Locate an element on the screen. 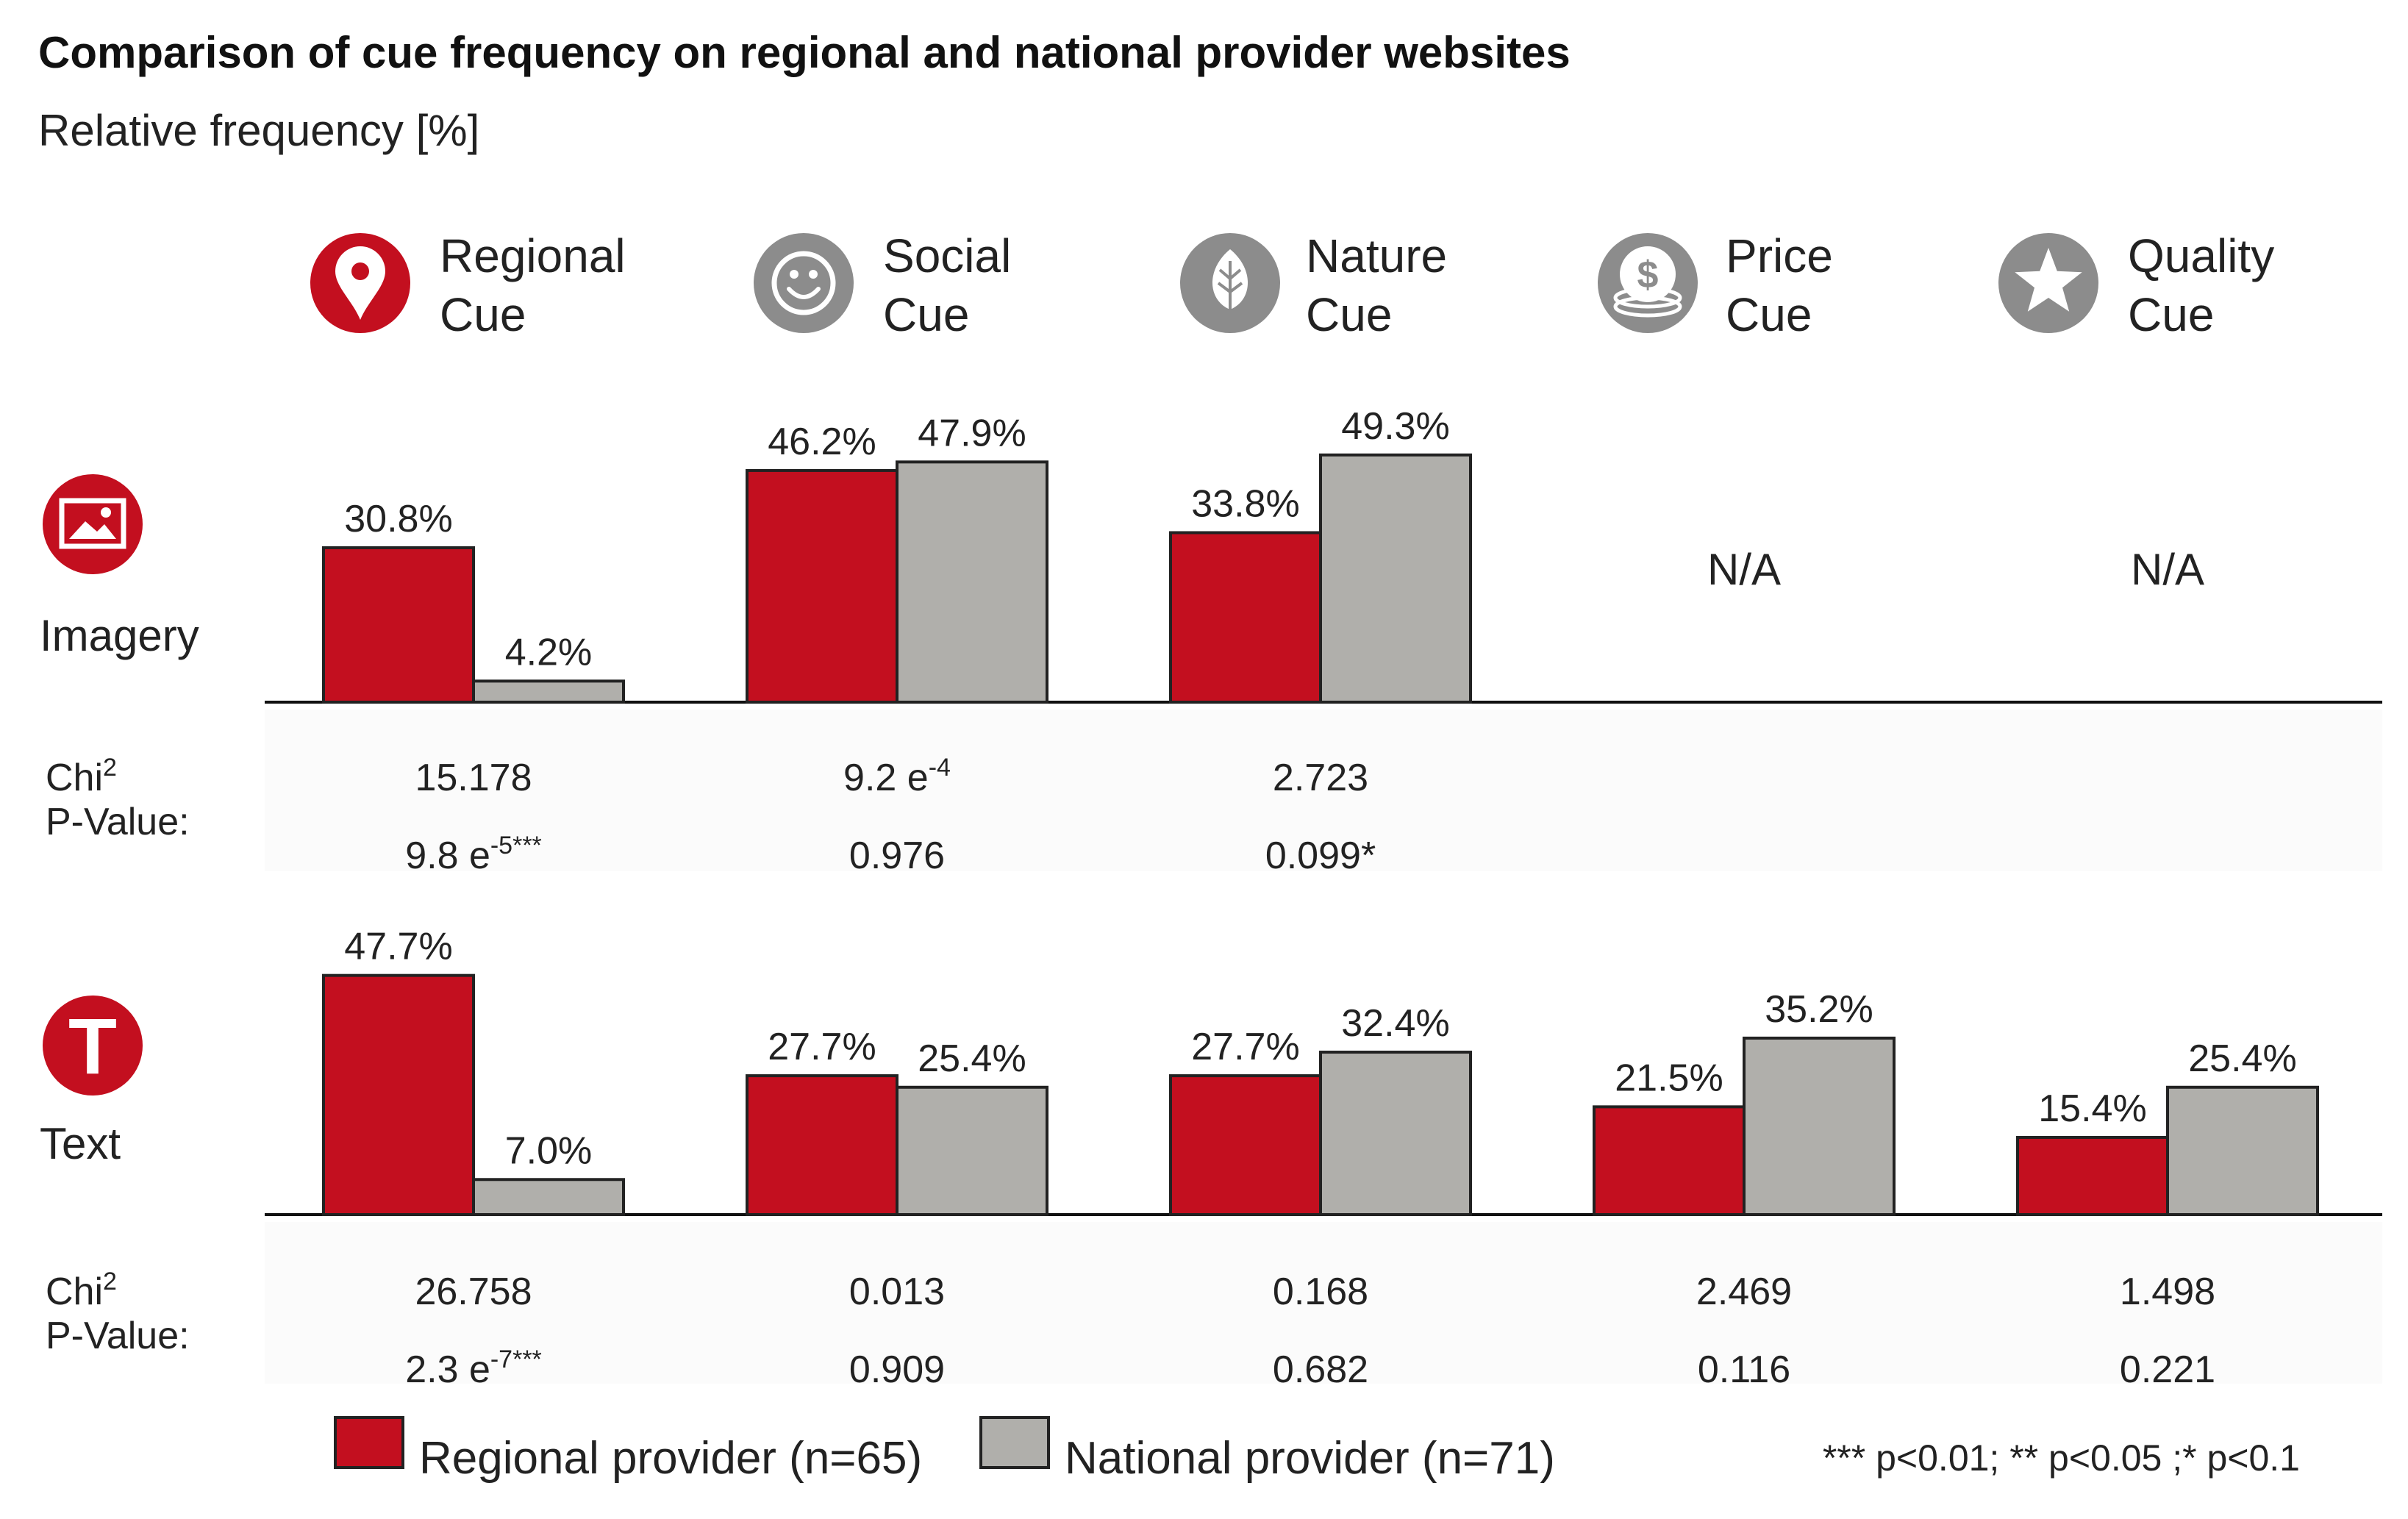 The image size is (2408, 1519). t-glyph: T is located at coordinates (92, 1046).